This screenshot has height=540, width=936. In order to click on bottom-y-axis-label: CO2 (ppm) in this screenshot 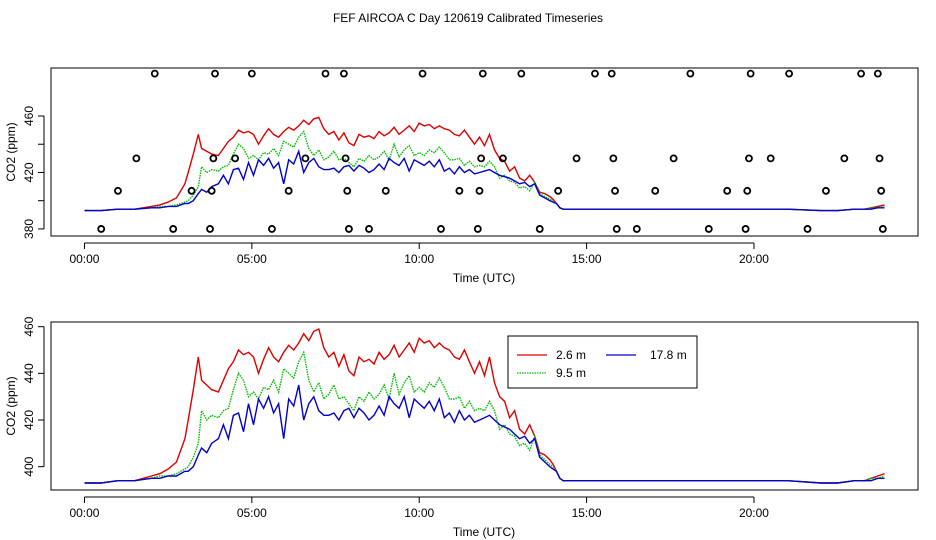, I will do `click(11, 405)`.